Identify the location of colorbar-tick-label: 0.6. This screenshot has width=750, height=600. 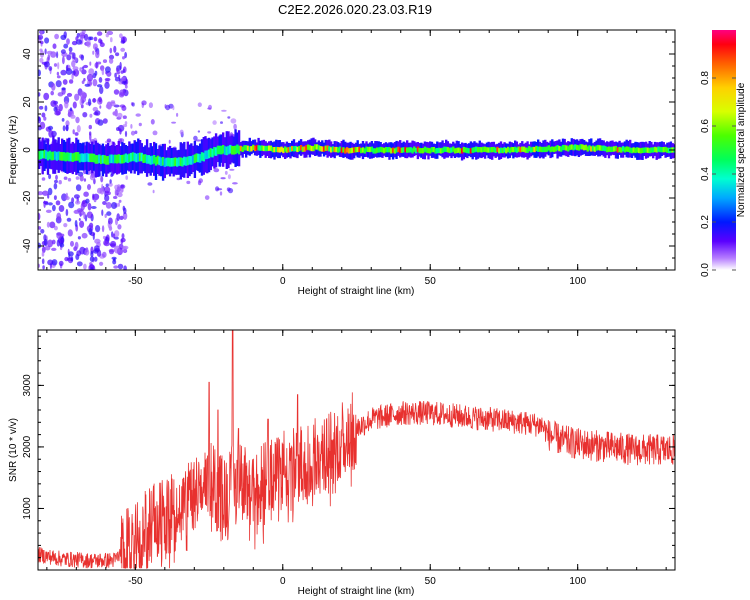
(705, 126).